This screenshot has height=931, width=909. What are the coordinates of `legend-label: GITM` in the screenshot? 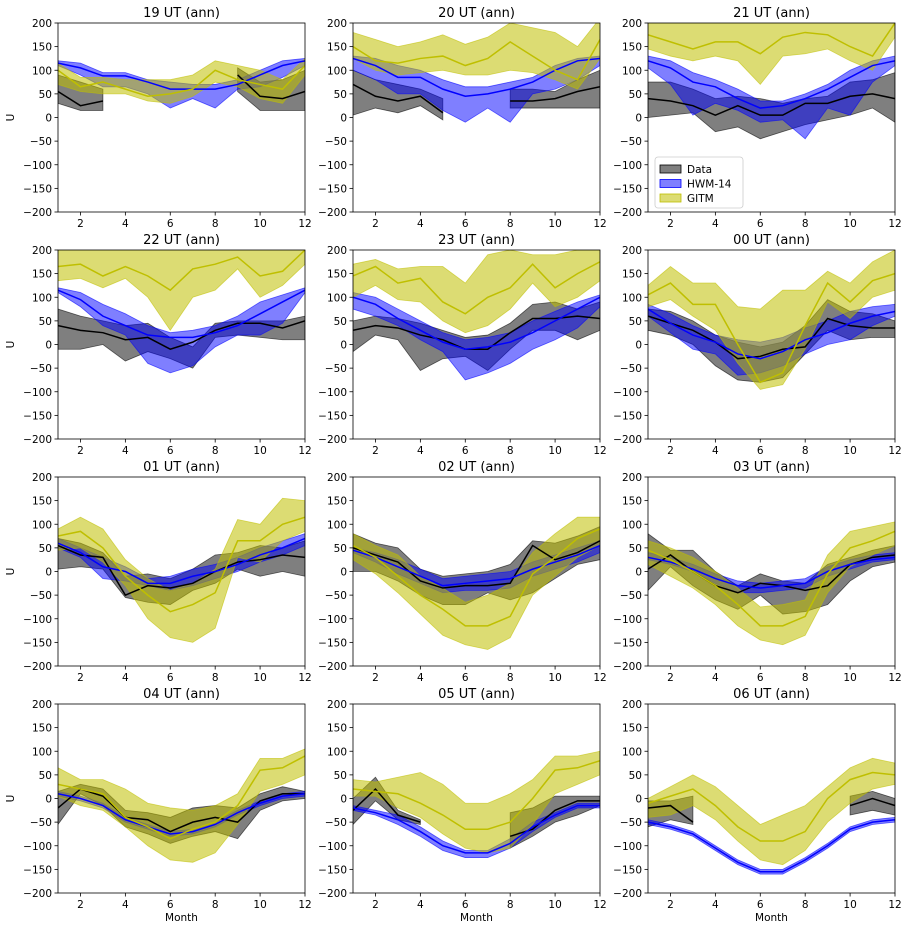 It's located at (700, 199).